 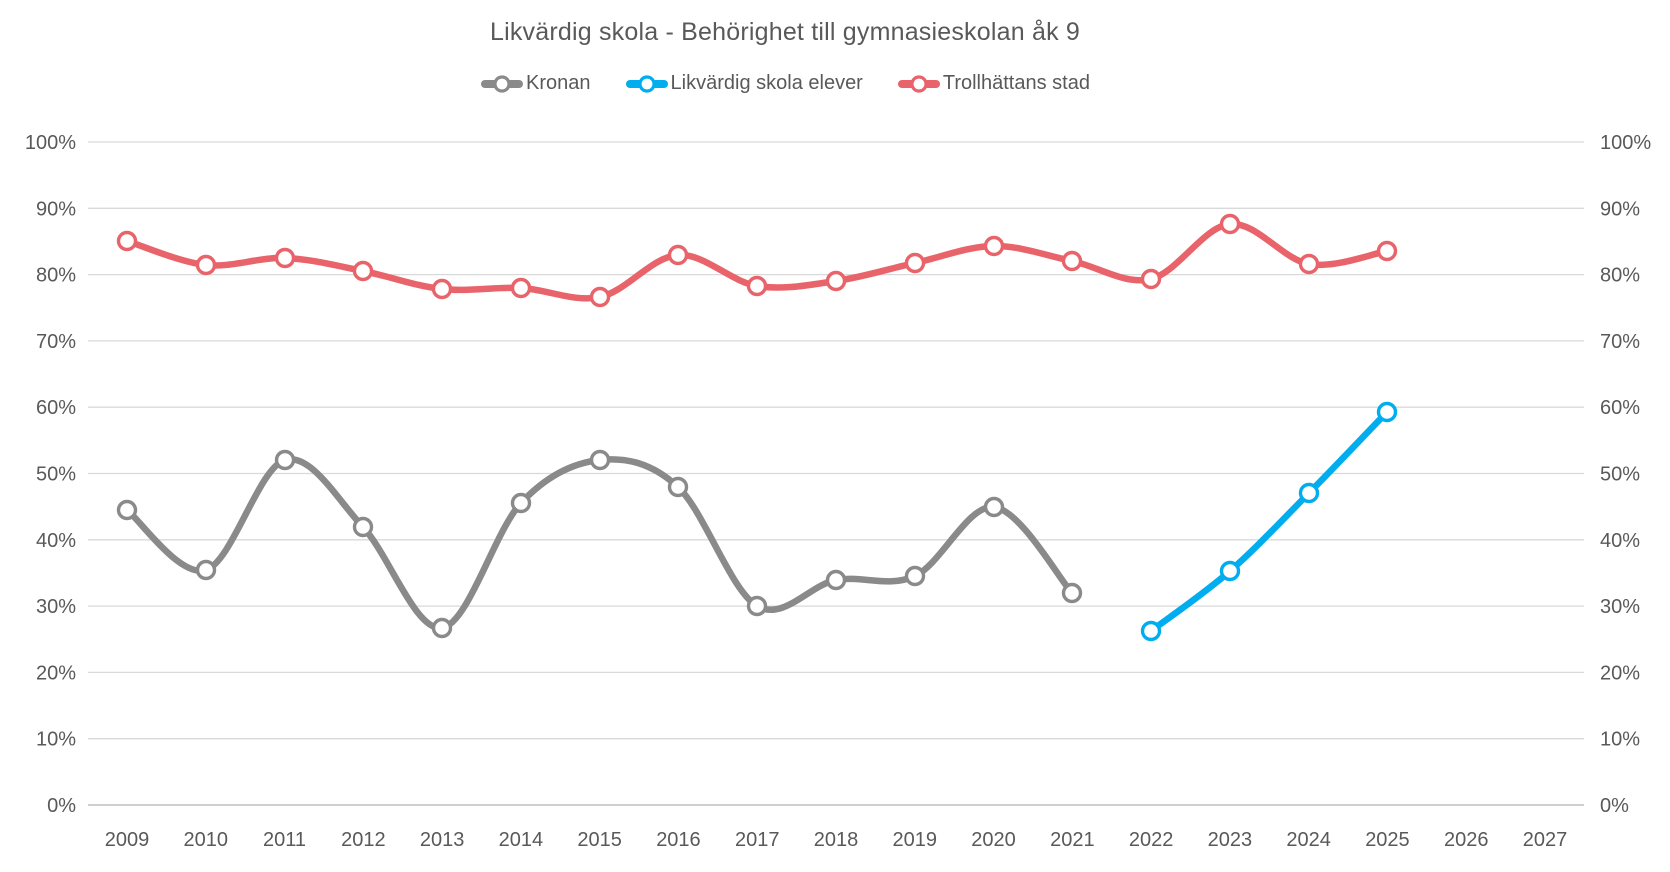 I want to click on y-axis-tick-left: 40%, so click(x=56, y=541).